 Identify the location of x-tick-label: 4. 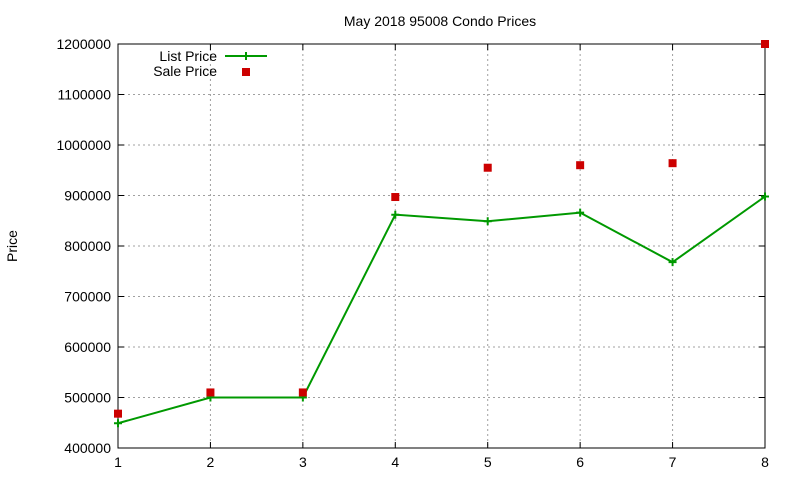
(395, 462).